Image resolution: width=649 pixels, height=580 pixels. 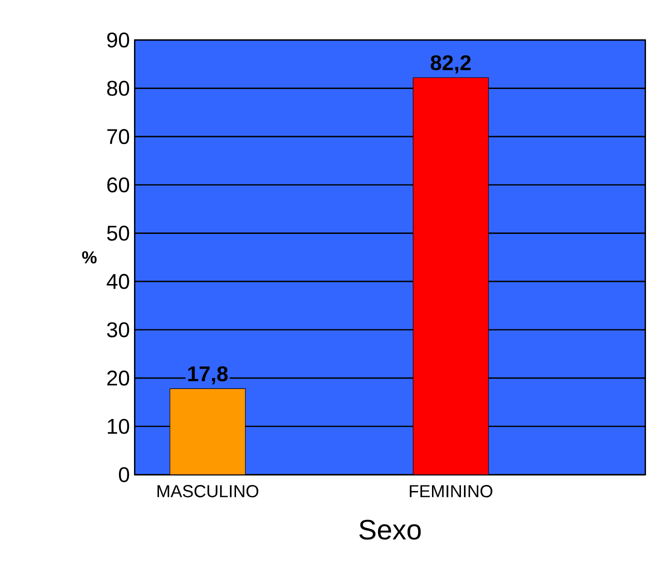 I want to click on x-tick-label: FEMININO, so click(x=451, y=491).